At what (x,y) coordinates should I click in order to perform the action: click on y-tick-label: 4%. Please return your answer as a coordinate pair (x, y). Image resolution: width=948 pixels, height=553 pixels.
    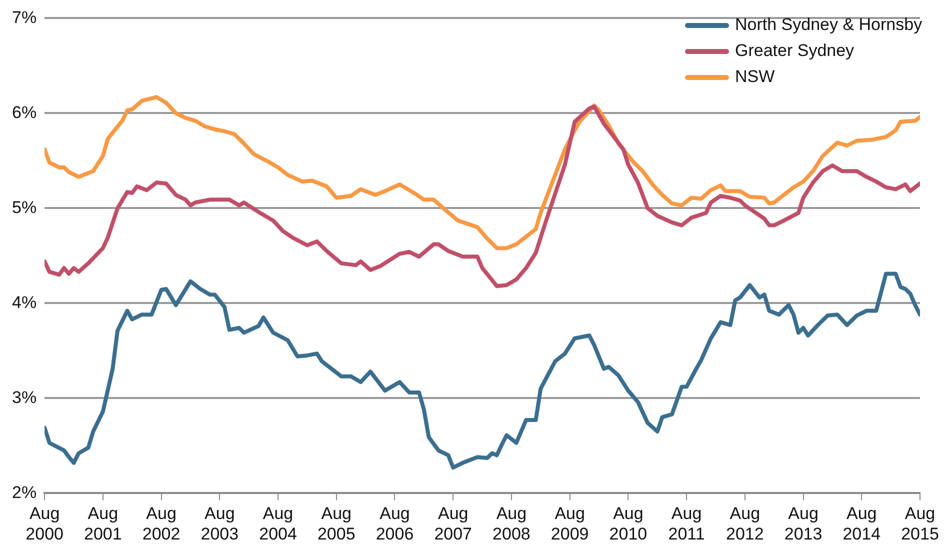
    Looking at the image, I should click on (24, 302).